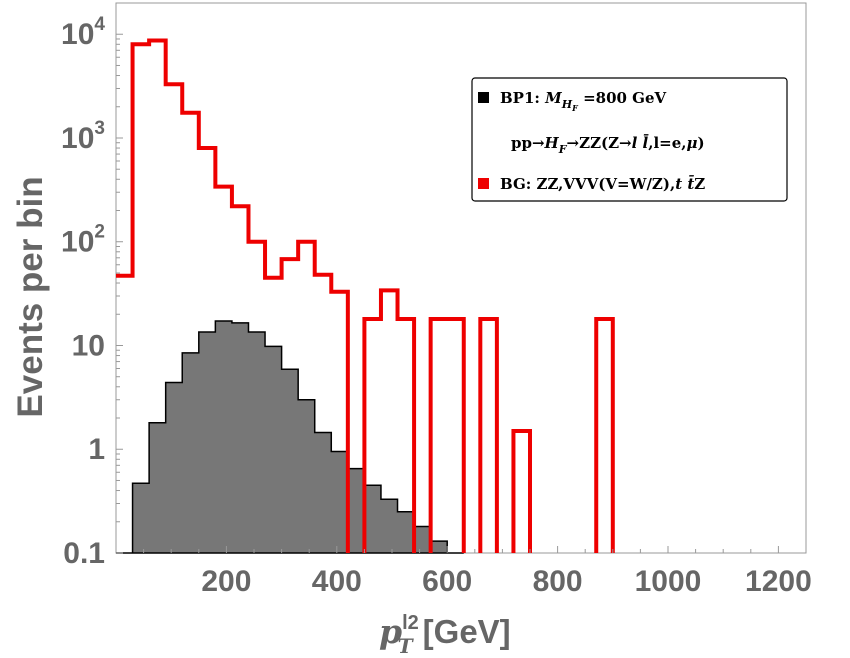  I want to click on legend-entry-bp1: BP1: MHF =800 GeV, so click(572, 101).